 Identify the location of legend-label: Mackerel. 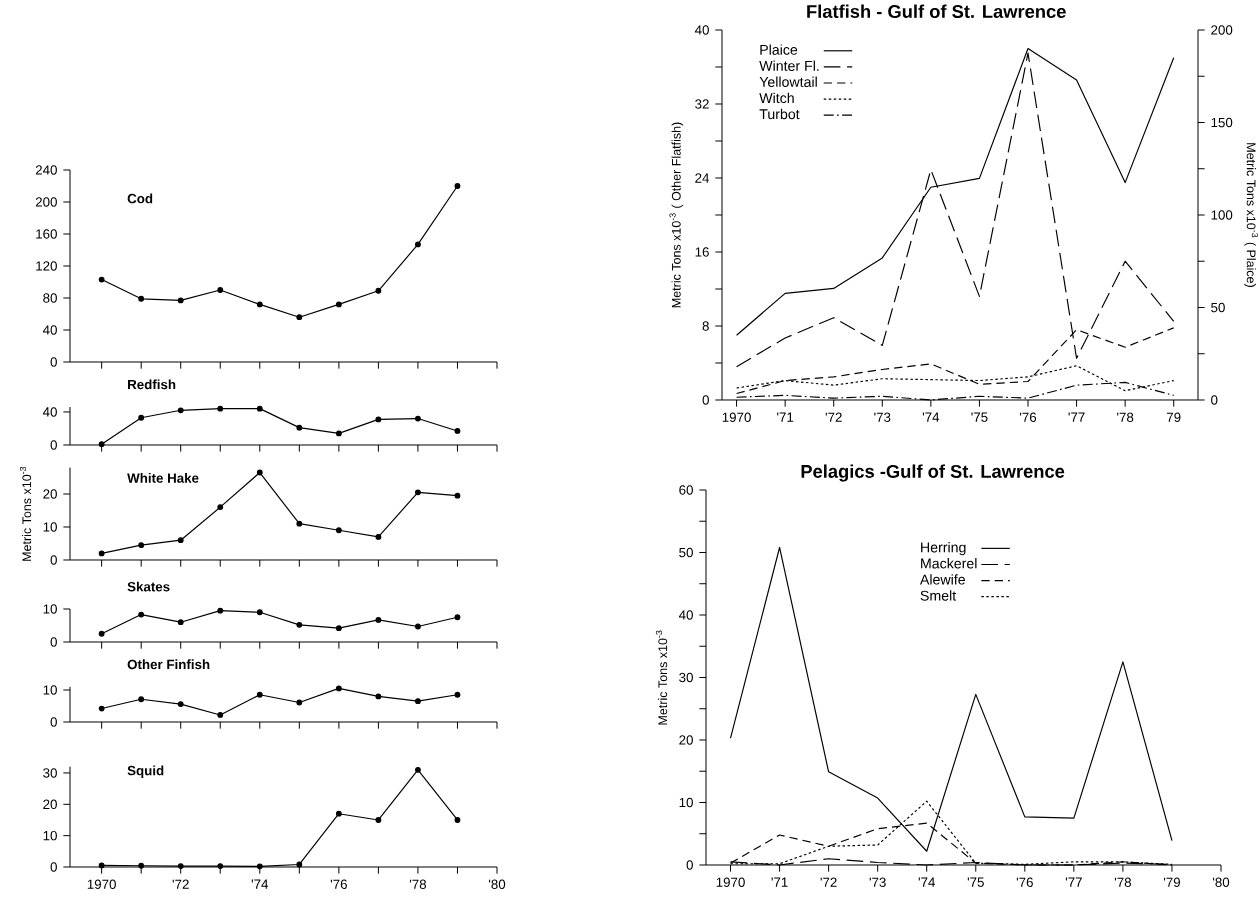
(949, 563).